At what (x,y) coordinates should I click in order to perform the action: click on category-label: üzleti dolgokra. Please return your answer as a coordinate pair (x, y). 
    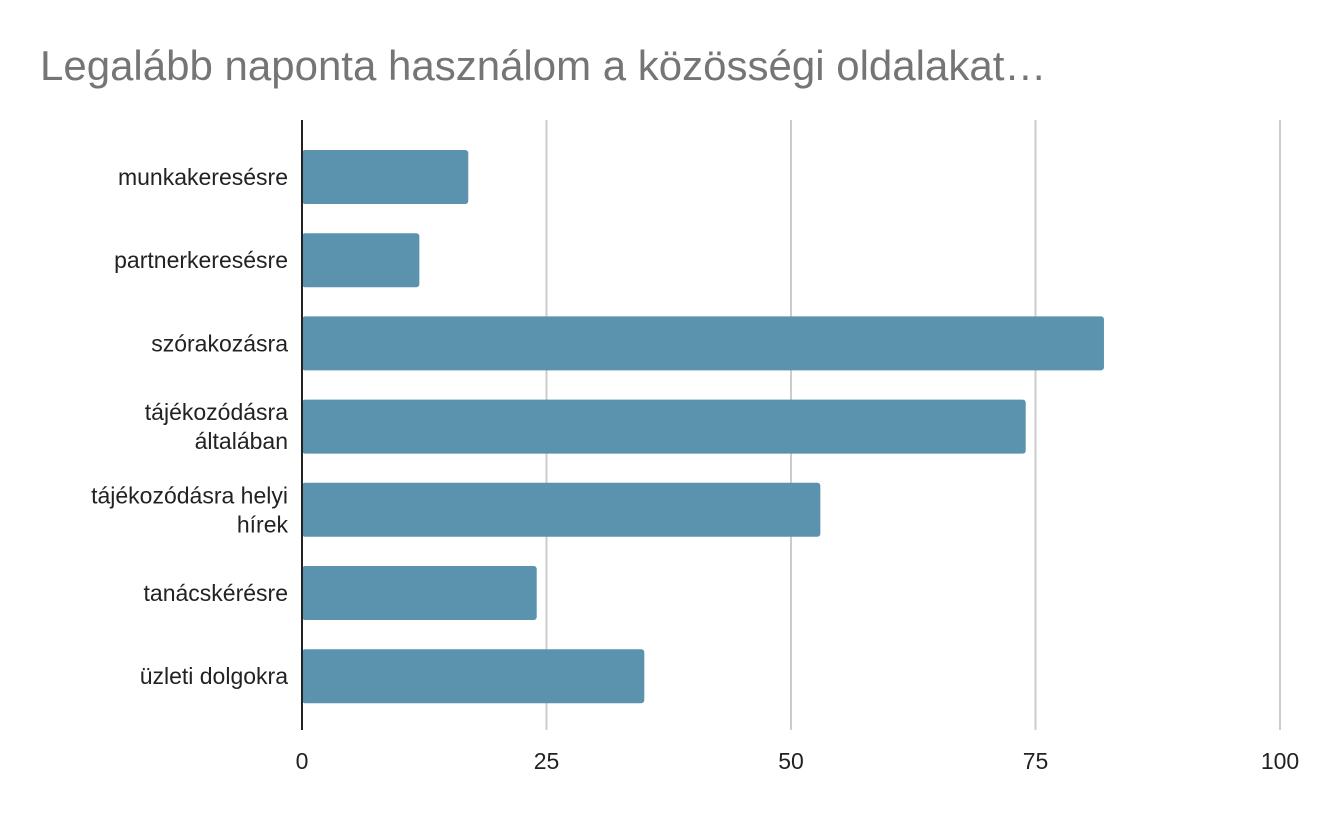
    Looking at the image, I should click on (214, 676).